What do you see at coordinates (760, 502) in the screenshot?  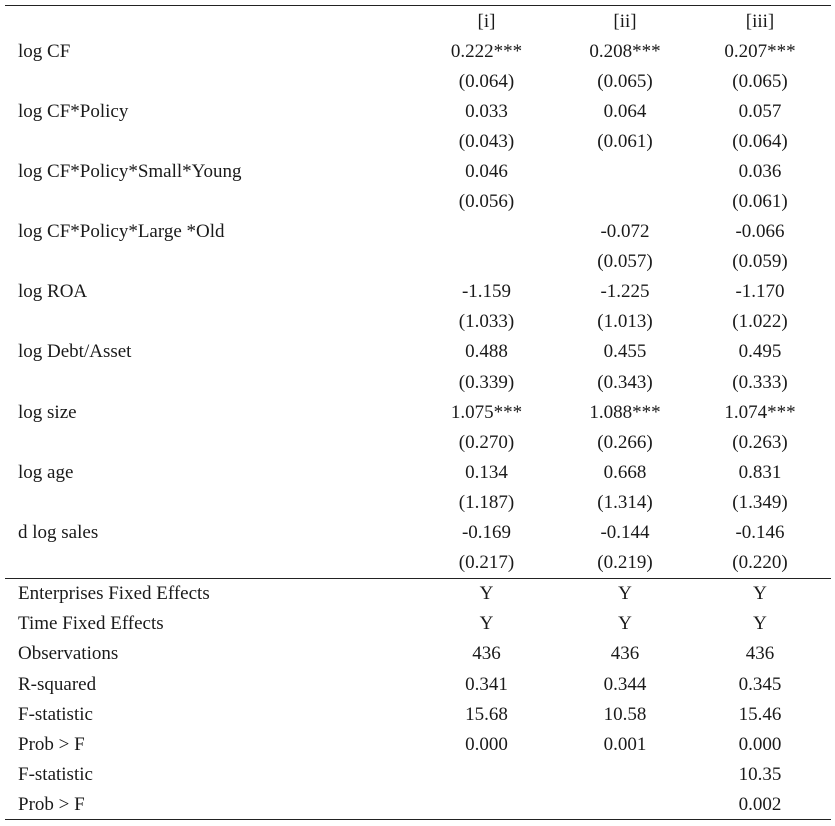 I see `table-cell: (1.349)` at bounding box center [760, 502].